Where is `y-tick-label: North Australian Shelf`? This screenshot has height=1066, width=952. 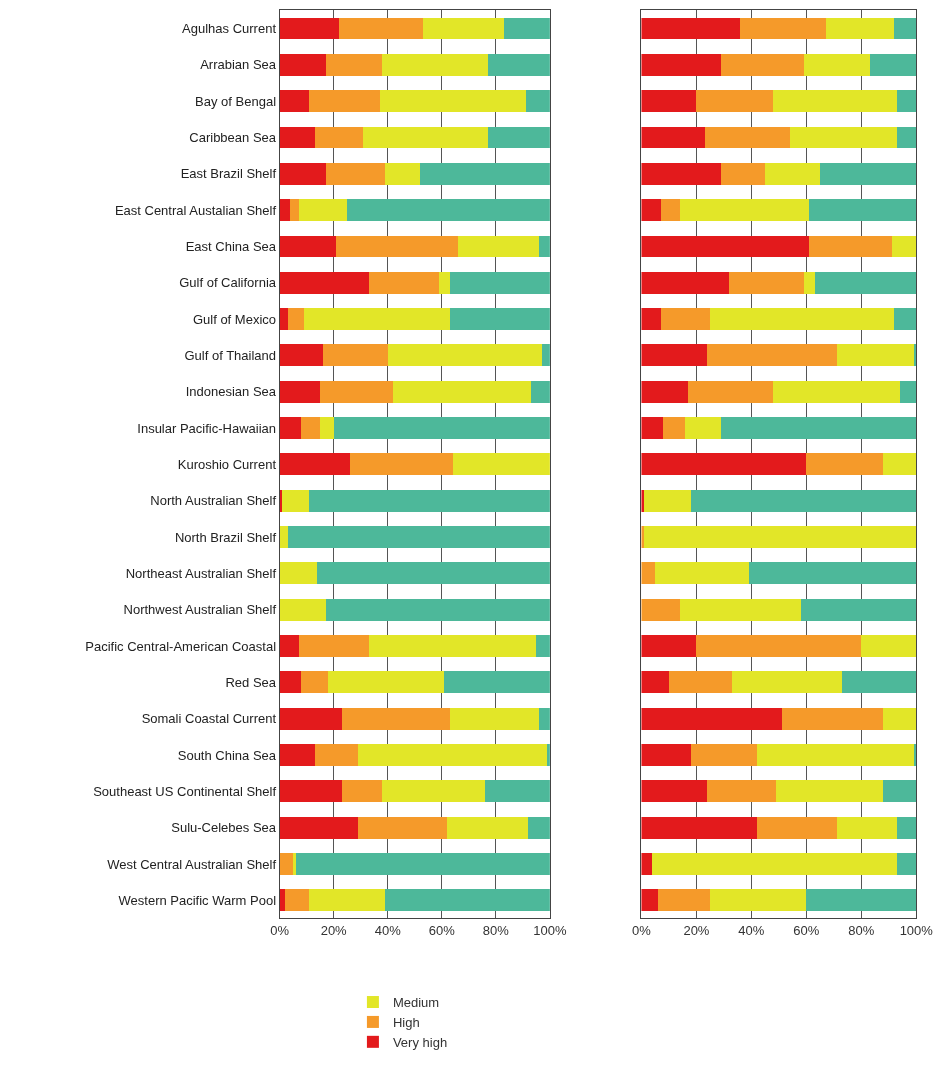 y-tick-label: North Australian Shelf is located at coordinates (213, 501).